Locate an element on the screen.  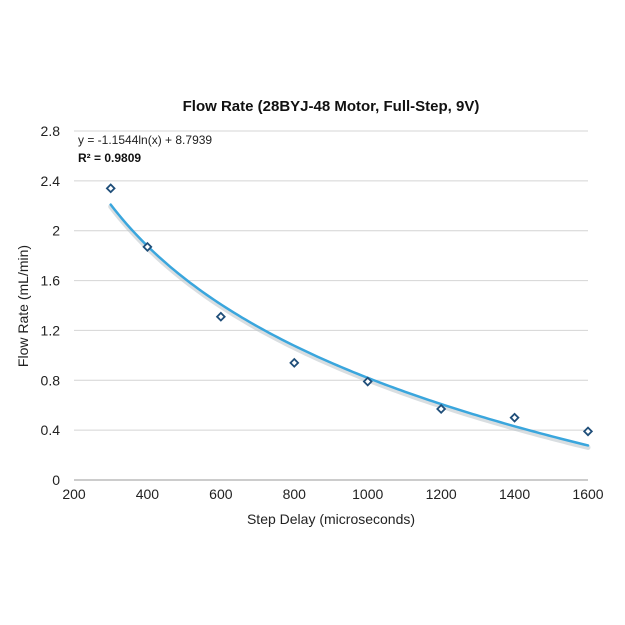
y-tick-label: 0 is located at coordinates (56, 480).